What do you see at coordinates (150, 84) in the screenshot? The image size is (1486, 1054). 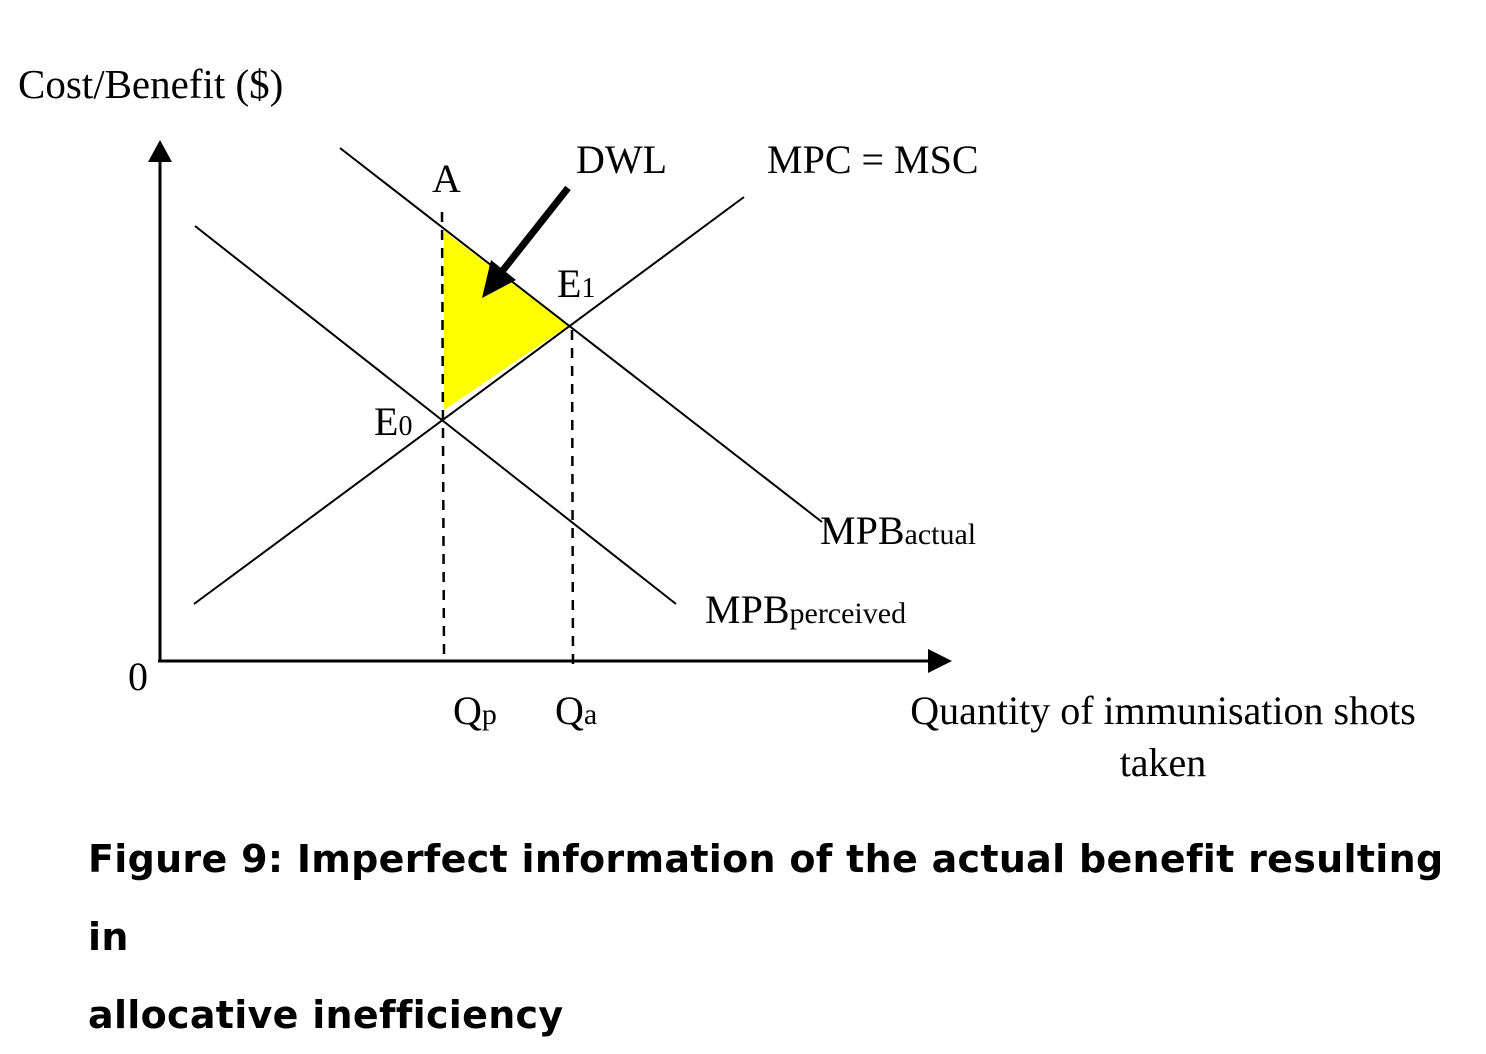 I see `y-axis-label: Cost/Benefit ($)` at bounding box center [150, 84].